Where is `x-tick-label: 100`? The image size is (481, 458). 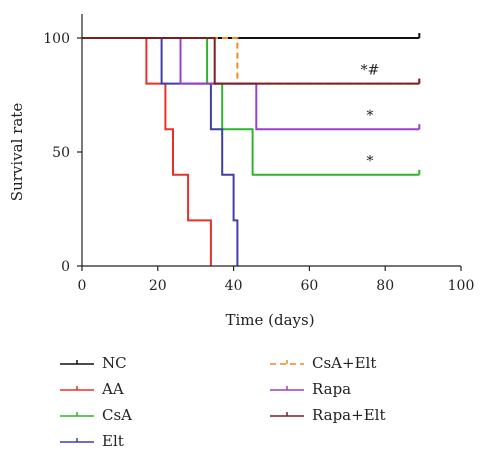
x-tick-label: 100 is located at coordinates (461, 286).